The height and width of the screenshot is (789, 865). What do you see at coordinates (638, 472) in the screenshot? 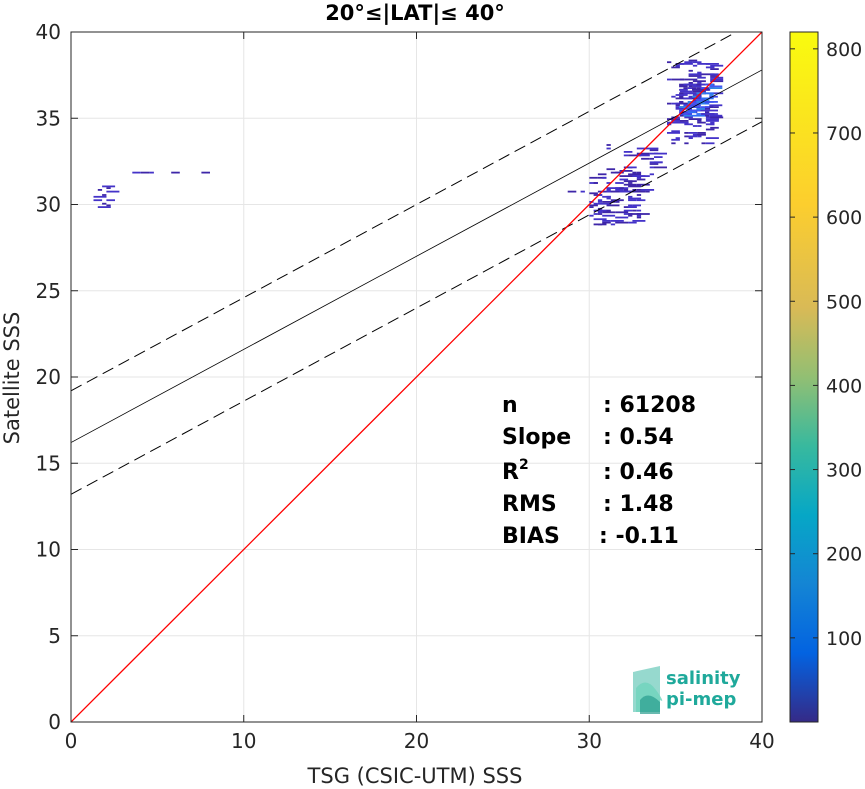
I see `stat-value: : 0.46` at bounding box center [638, 472].